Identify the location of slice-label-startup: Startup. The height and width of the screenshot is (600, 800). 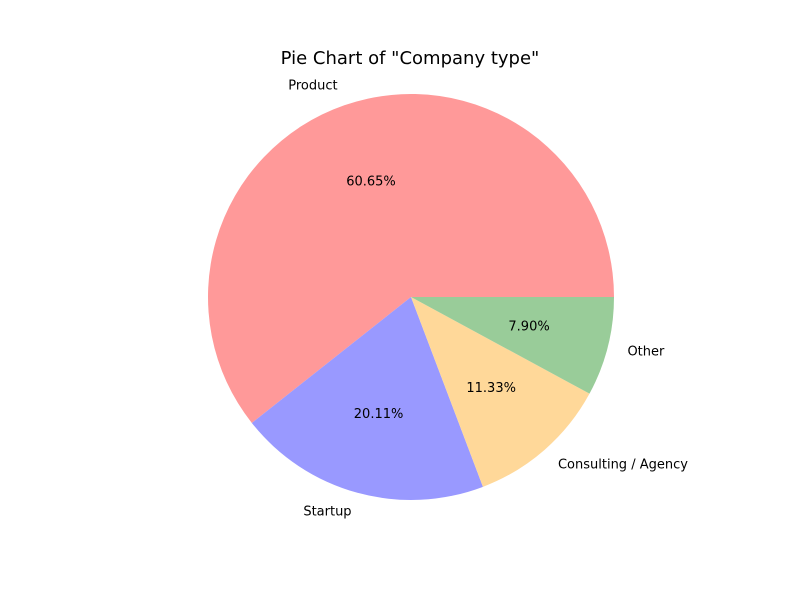
(327, 512).